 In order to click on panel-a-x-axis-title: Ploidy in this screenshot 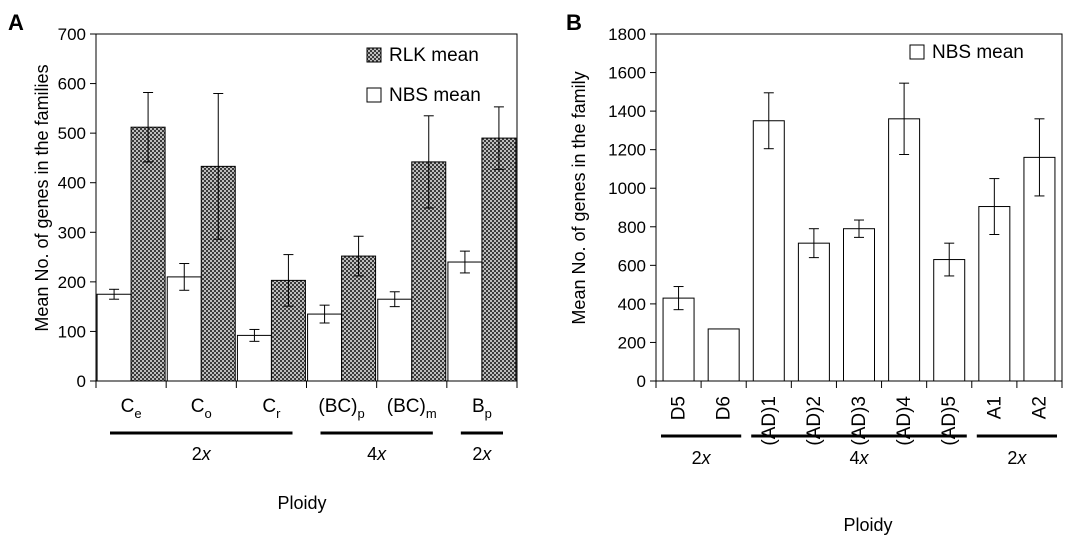, I will do `click(301, 503)`.